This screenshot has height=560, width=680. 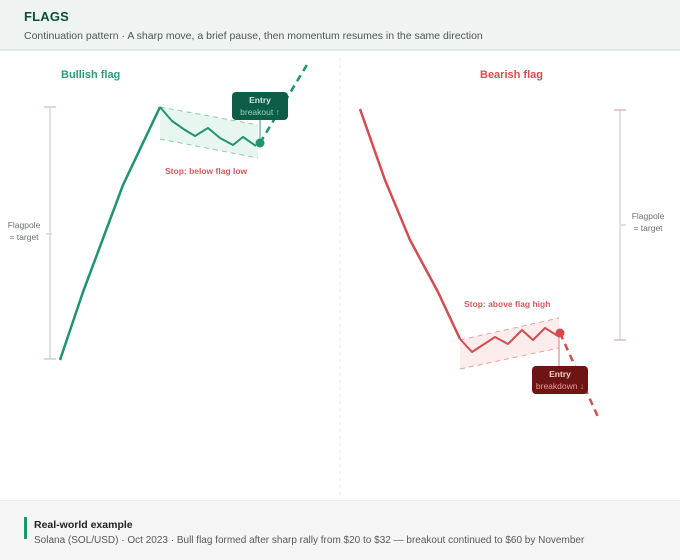 I want to click on bear-flagpole-line, so click(x=410, y=224).